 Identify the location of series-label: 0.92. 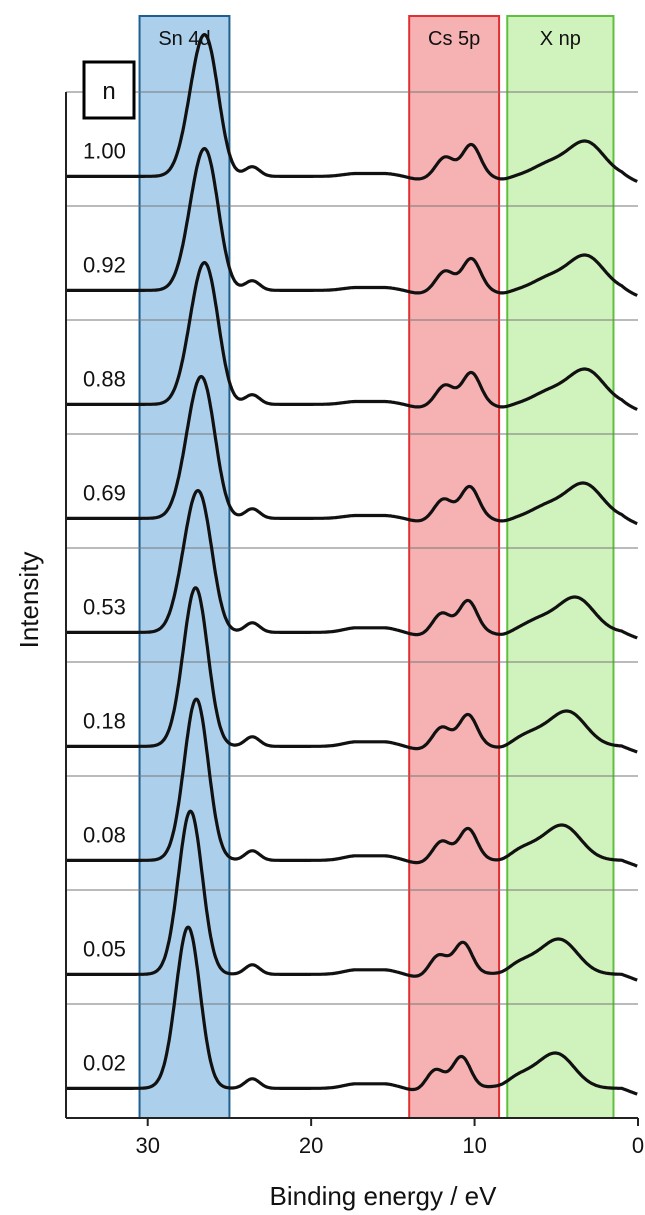
(104, 264).